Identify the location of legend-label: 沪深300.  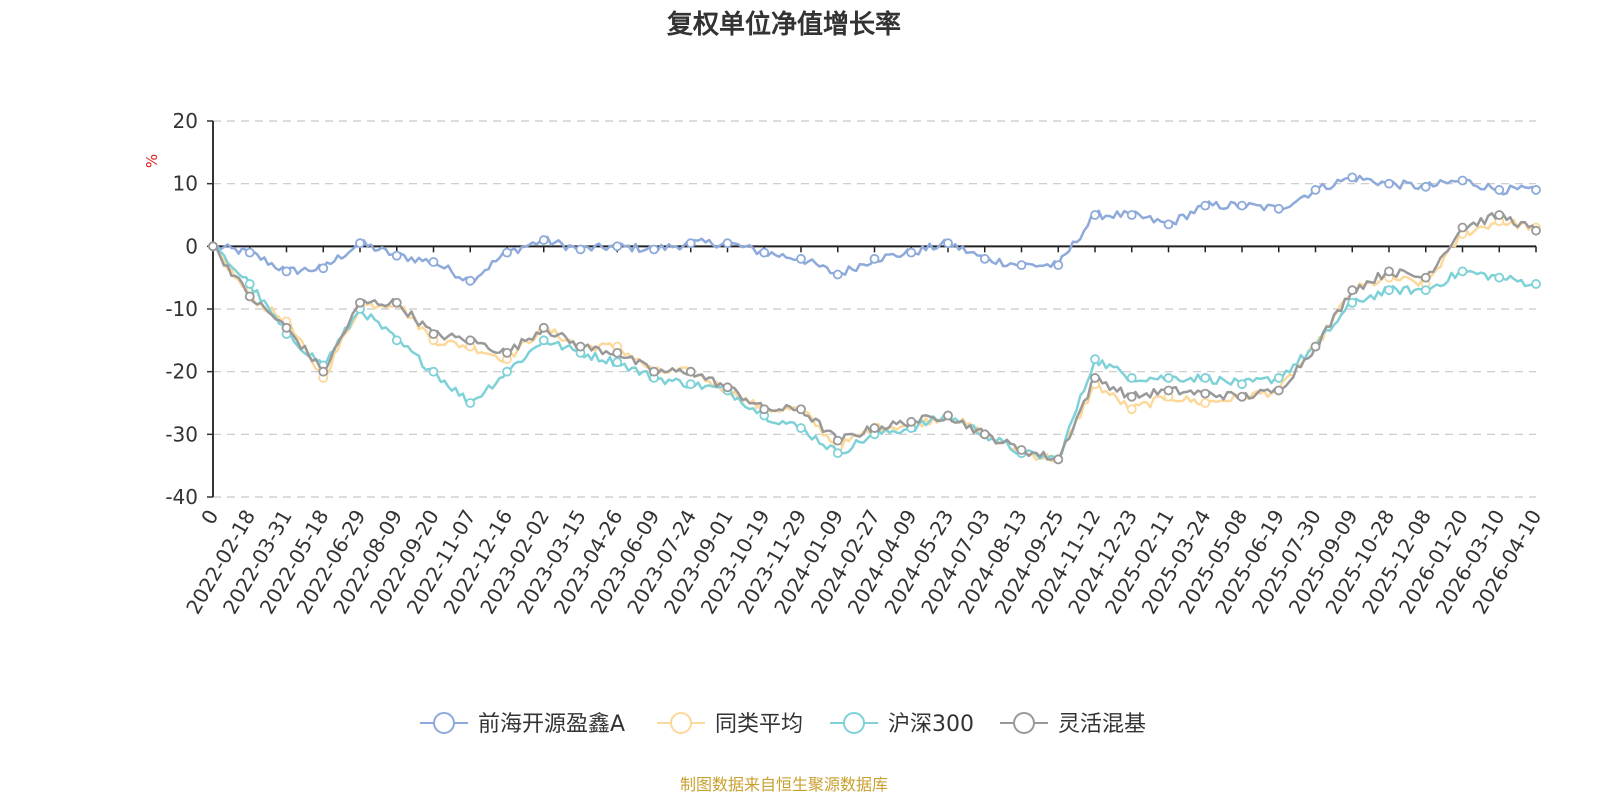
(931, 724).